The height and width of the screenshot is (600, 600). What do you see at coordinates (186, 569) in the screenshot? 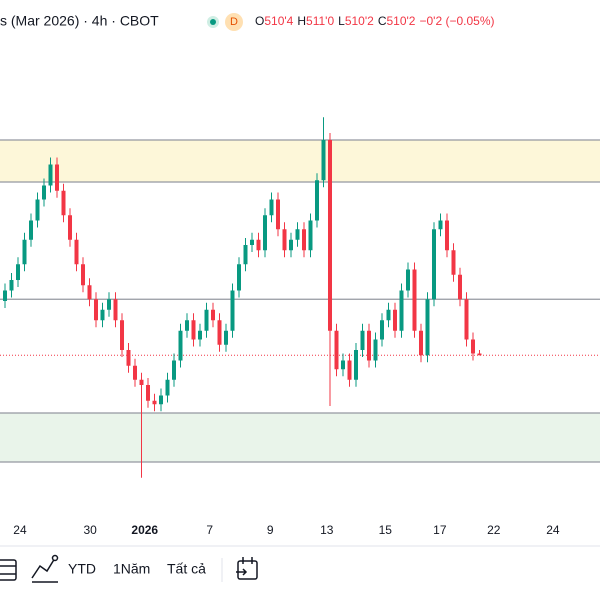
I see `range-button: Tất cả` at bounding box center [186, 569].